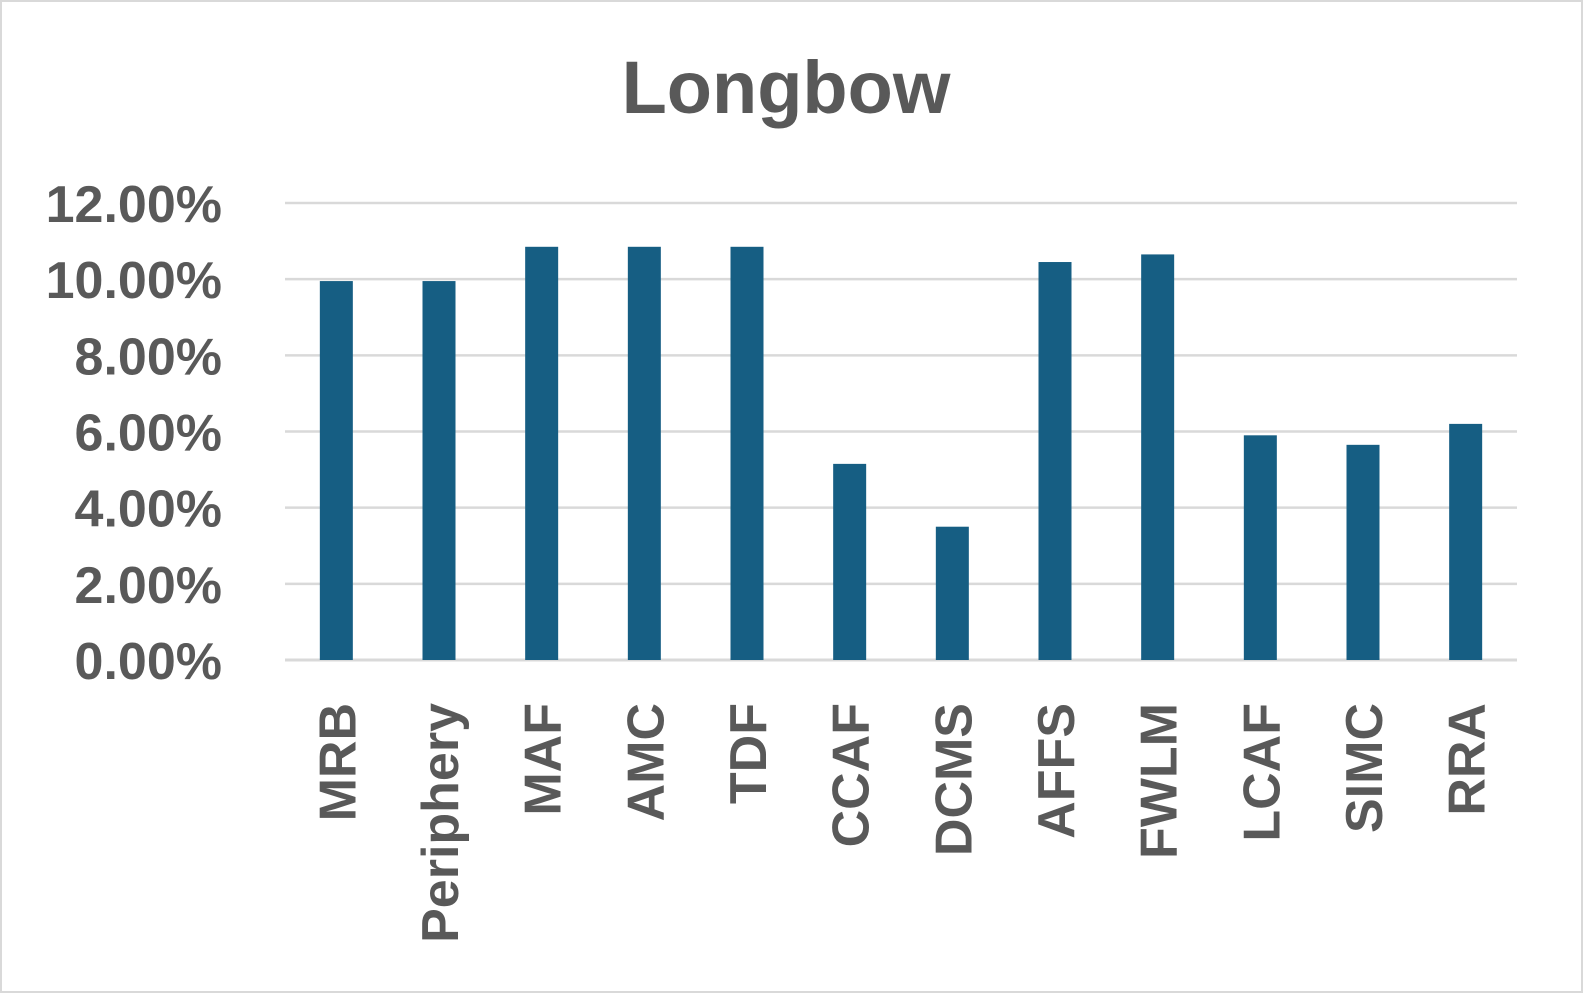 Image resolution: width=1583 pixels, height=993 pixels. What do you see at coordinates (336, 470) in the screenshot?
I see `bar-mrb` at bounding box center [336, 470].